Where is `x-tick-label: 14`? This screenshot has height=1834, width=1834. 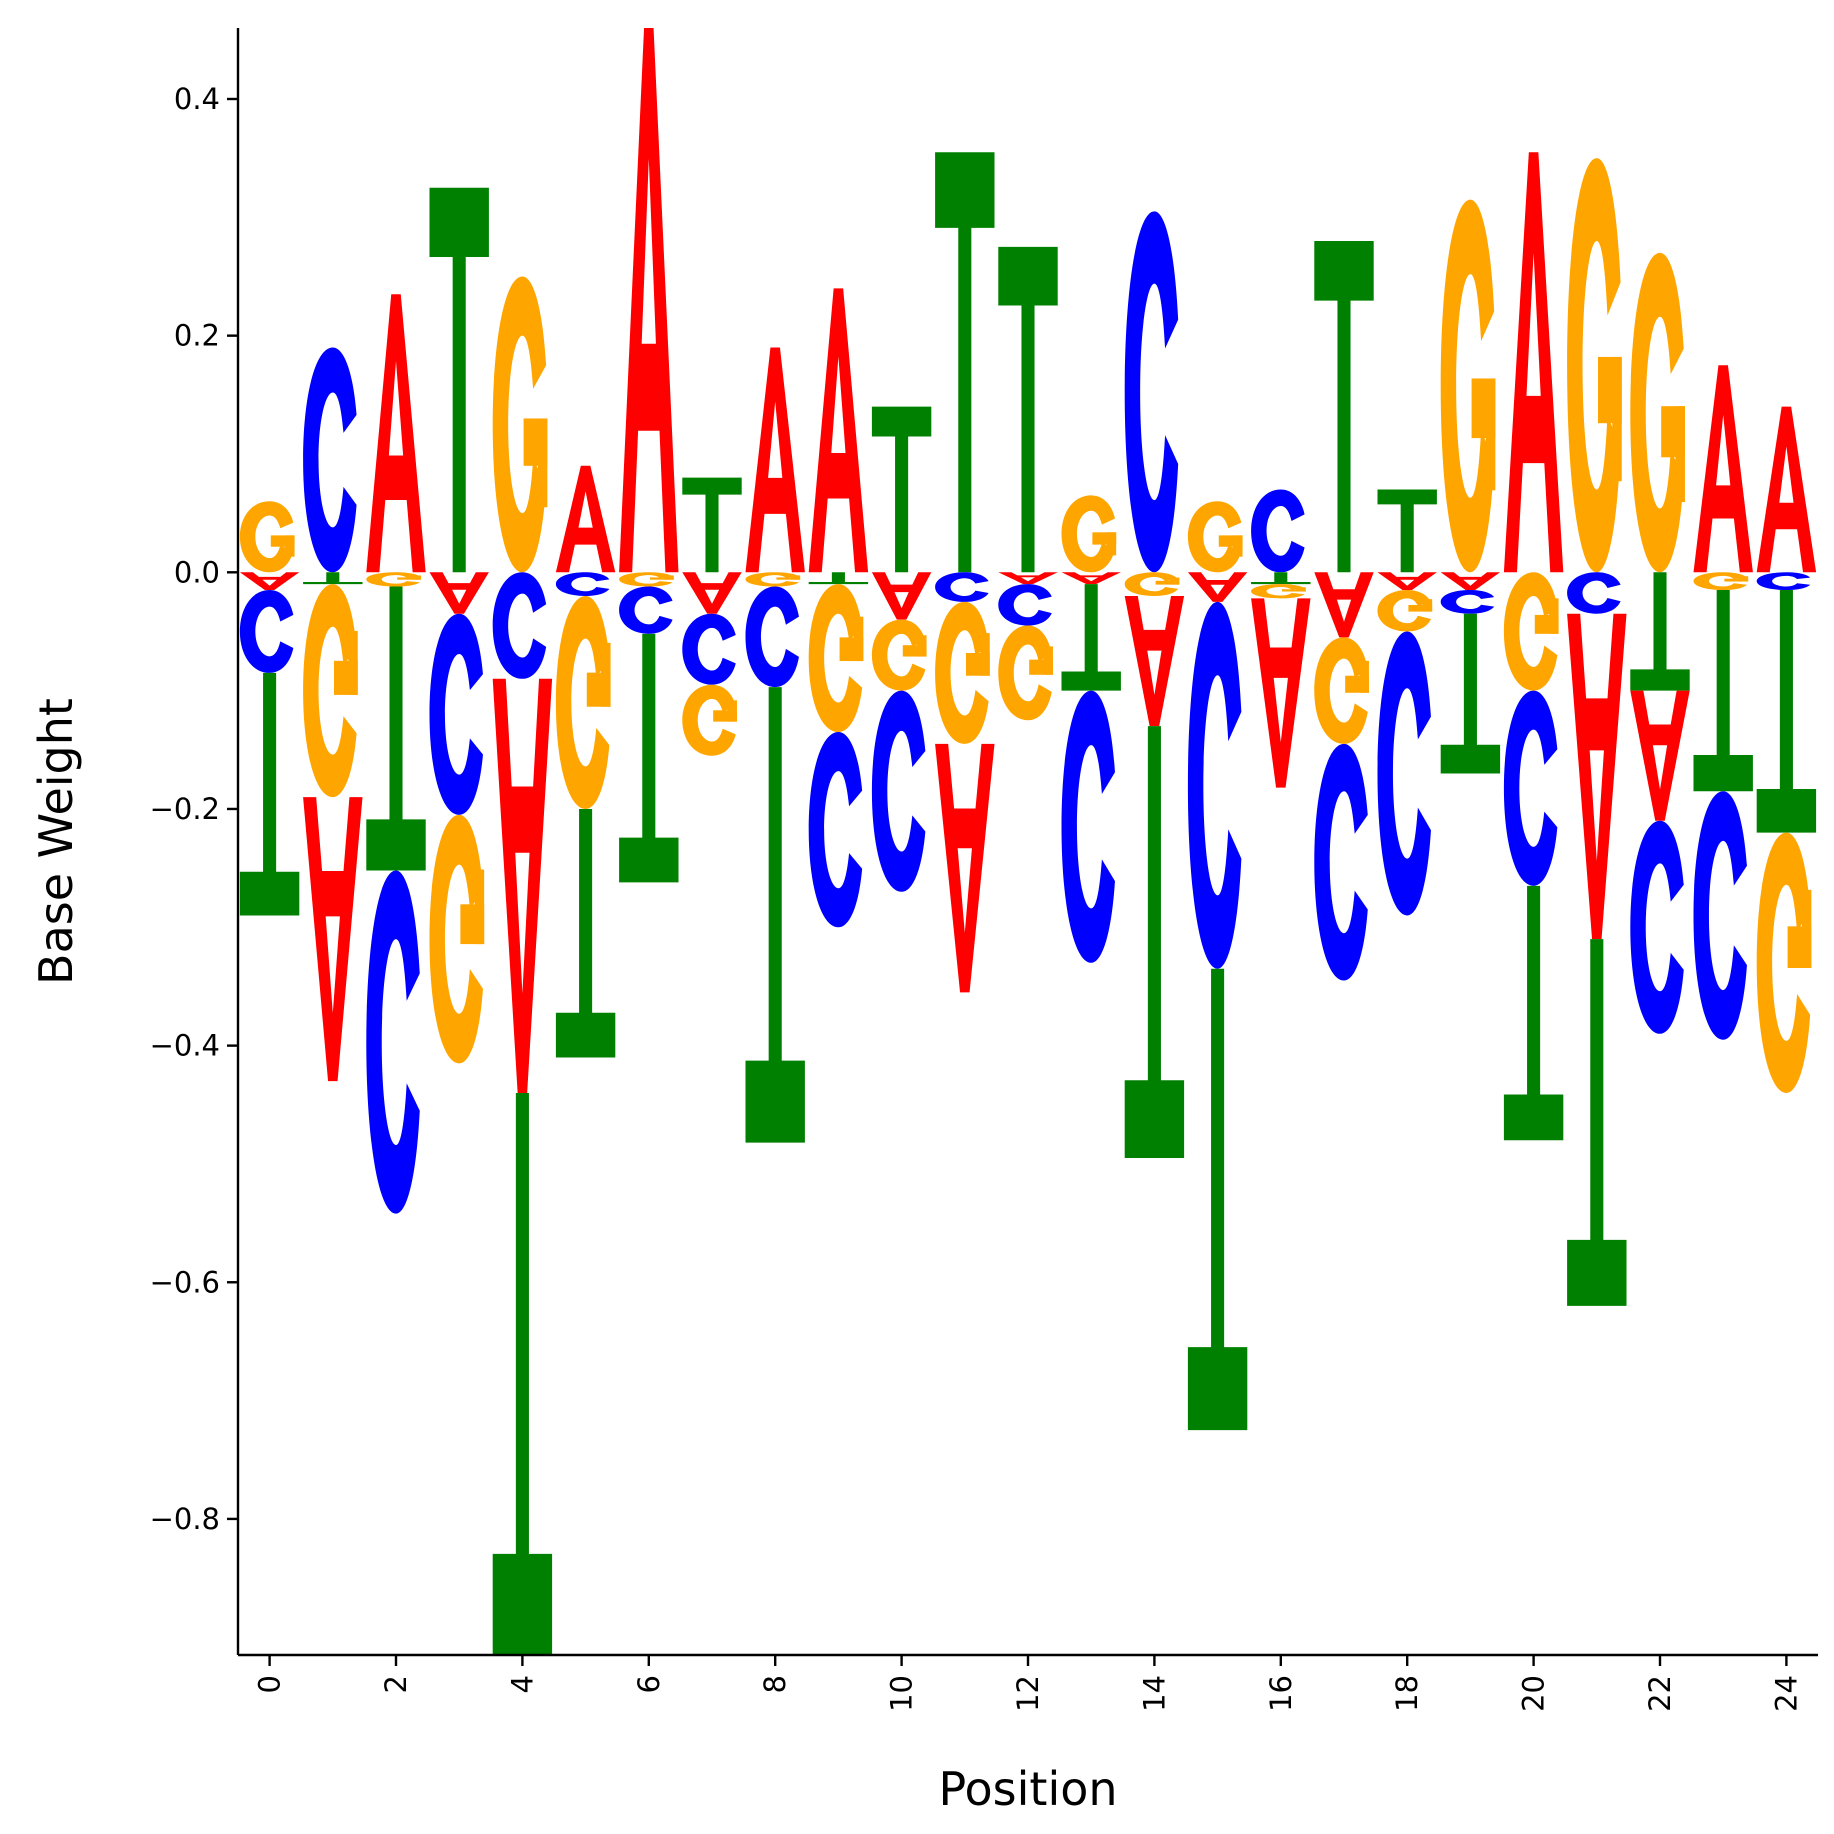 x-tick-label: 14 is located at coordinates (1154, 1693).